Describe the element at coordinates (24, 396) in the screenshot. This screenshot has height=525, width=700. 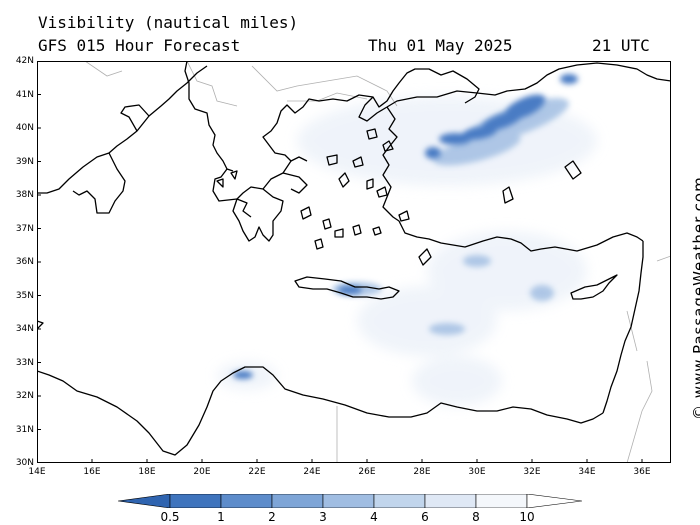
I see `lat-label: 32N` at that location.